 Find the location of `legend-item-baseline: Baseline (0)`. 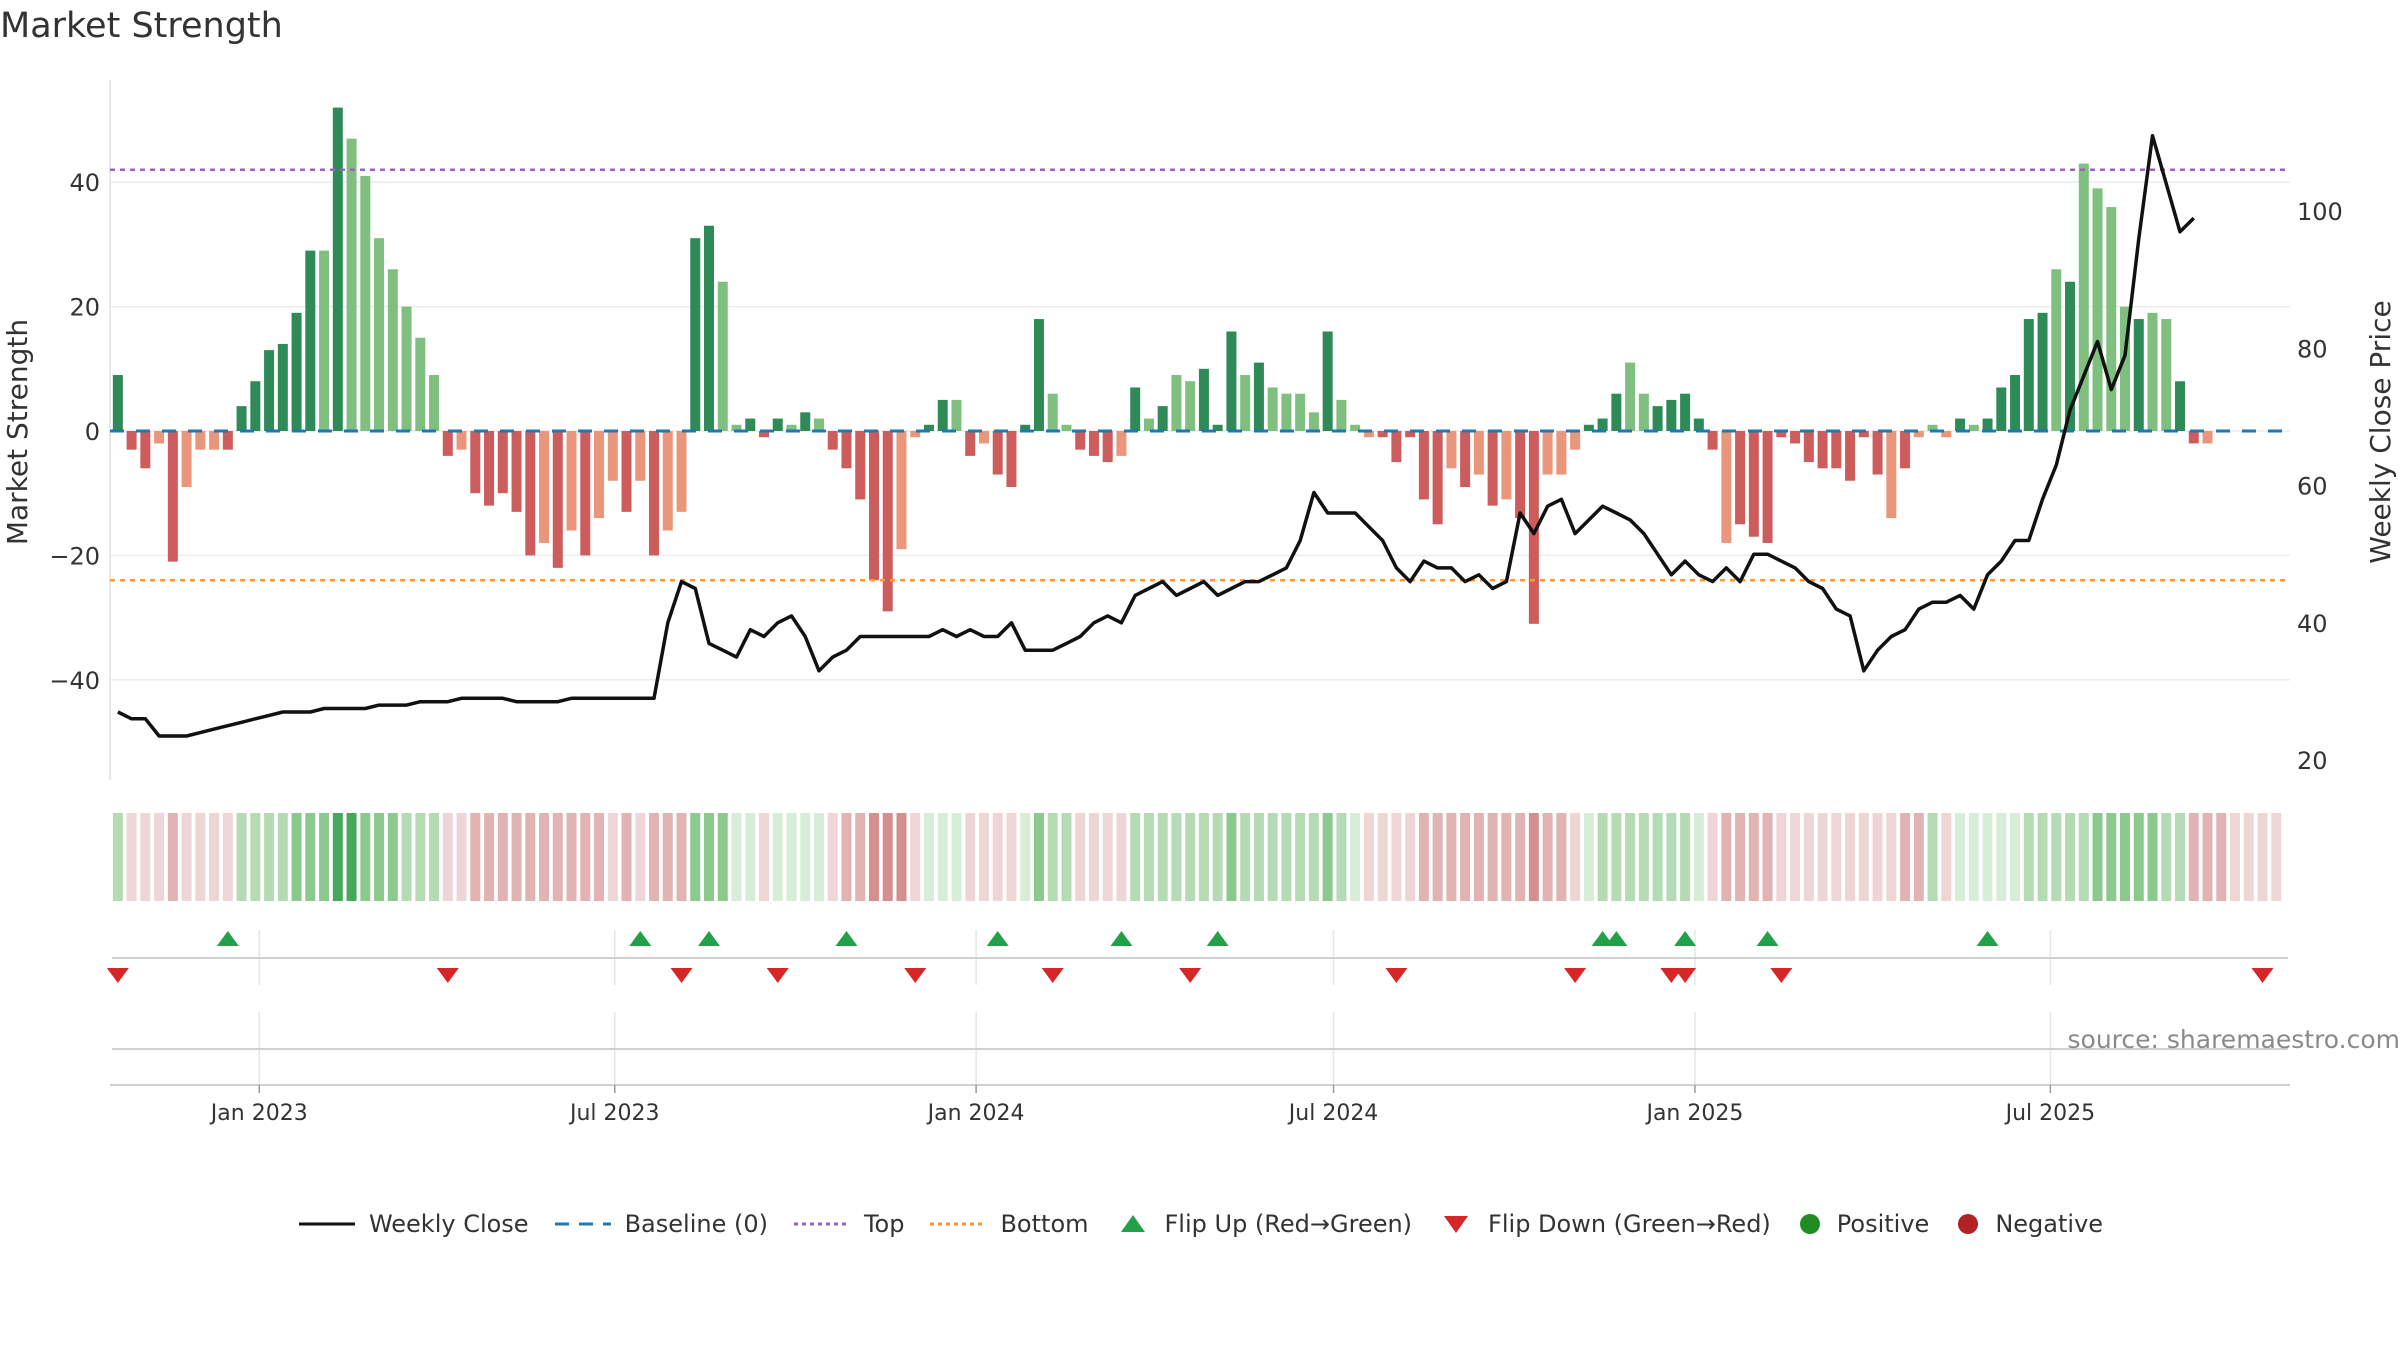

legend-item-baseline: Baseline (0) is located at coordinates (660, 1224).